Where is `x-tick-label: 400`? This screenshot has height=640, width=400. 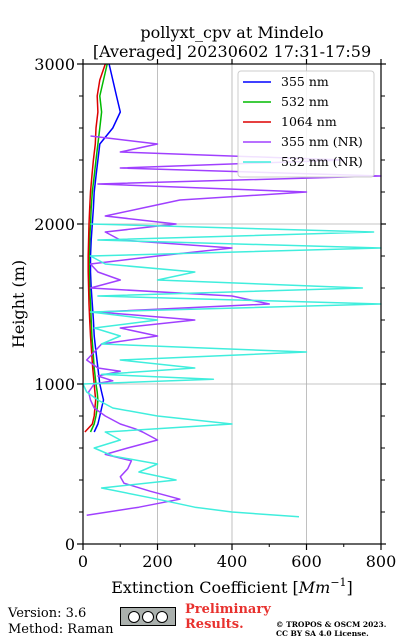
x-tick-label: 400 is located at coordinates (232, 561).